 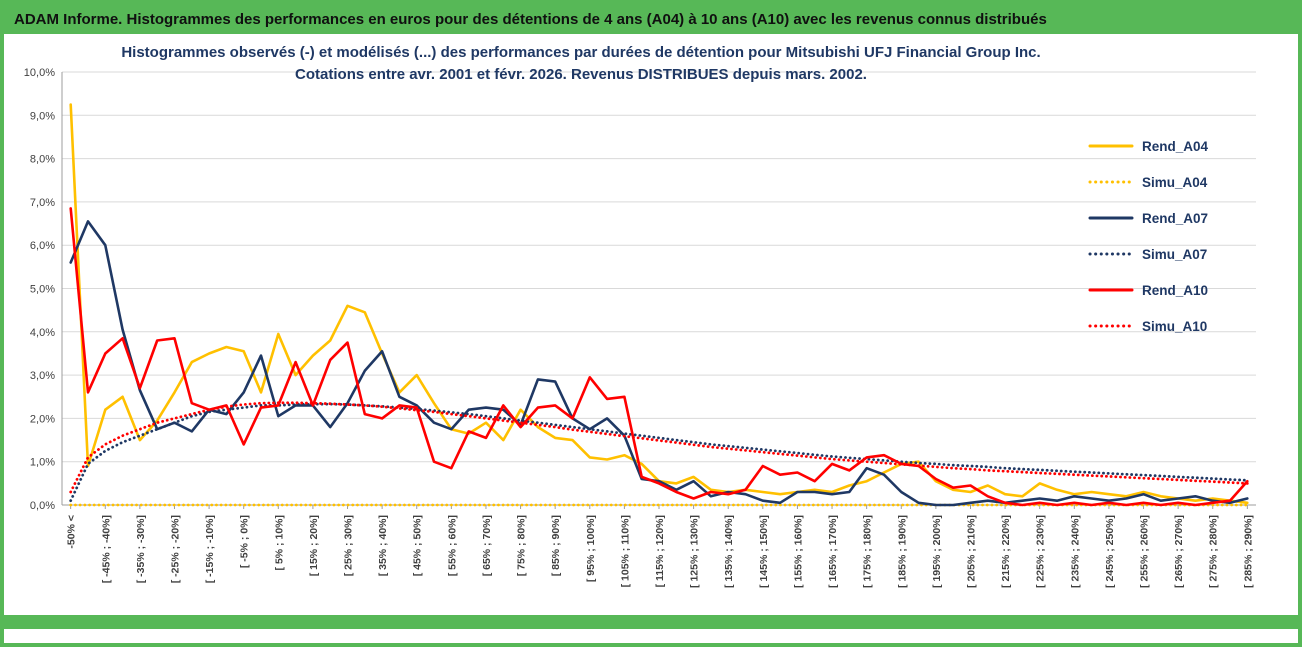 What do you see at coordinates (42, 116) in the screenshot?
I see `y-axis-tick-label: 9,0%` at bounding box center [42, 116].